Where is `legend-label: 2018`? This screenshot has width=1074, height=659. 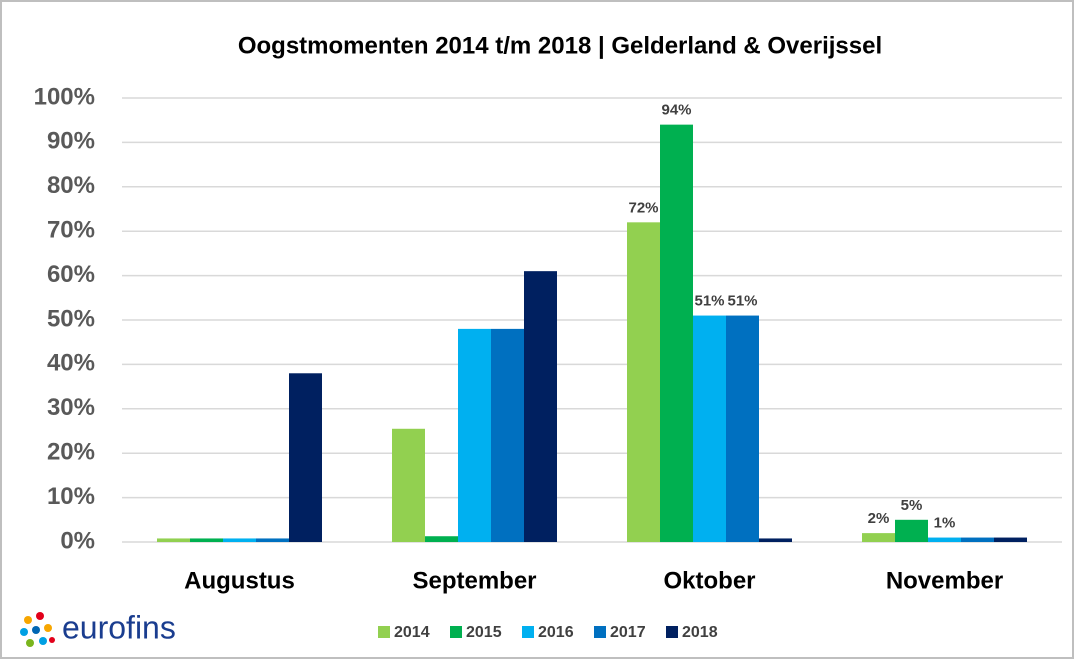 legend-label: 2018 is located at coordinates (700, 632).